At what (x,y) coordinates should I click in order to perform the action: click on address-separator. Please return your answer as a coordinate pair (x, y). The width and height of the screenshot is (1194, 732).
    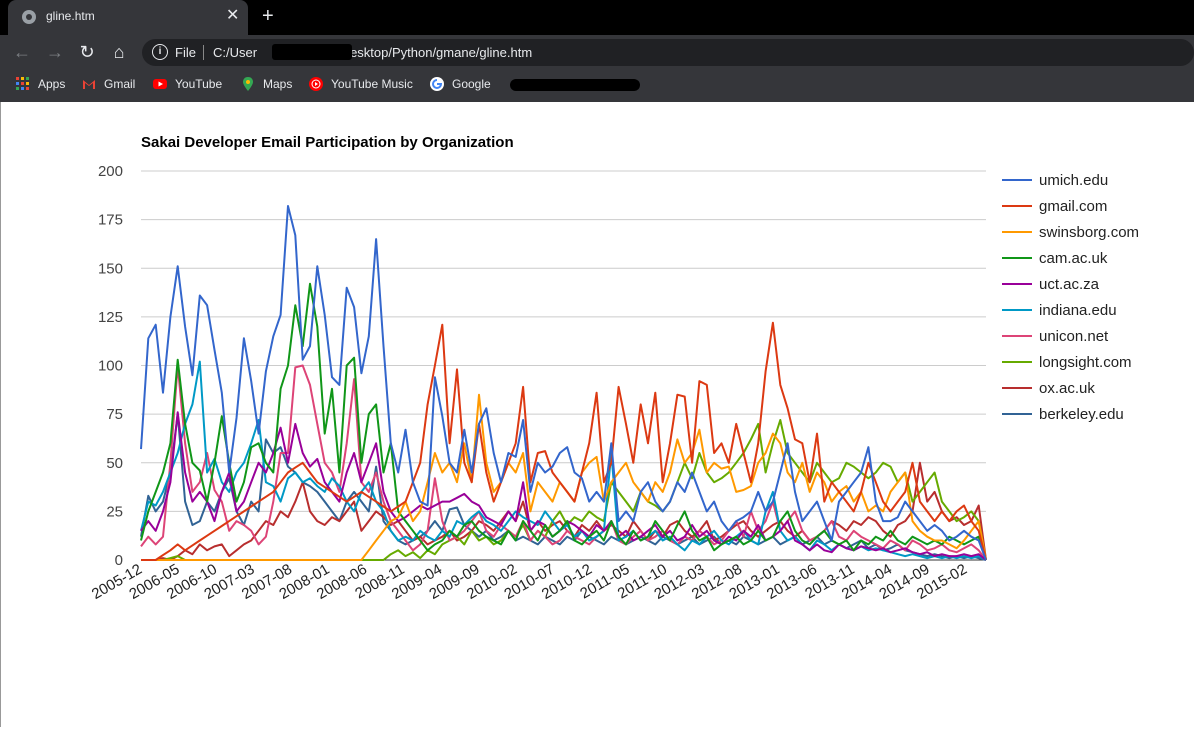
    Looking at the image, I should click on (203, 52).